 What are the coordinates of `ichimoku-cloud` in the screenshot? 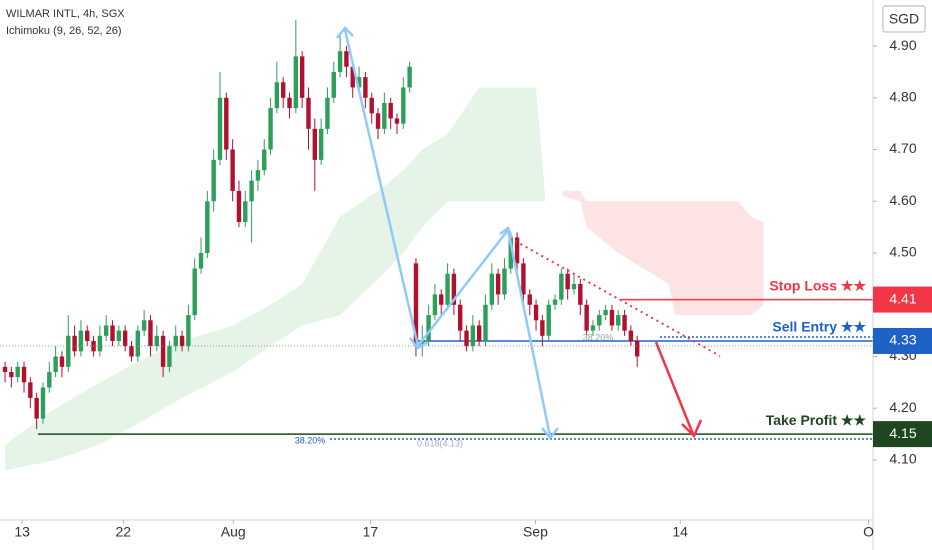 It's located at (663, 253).